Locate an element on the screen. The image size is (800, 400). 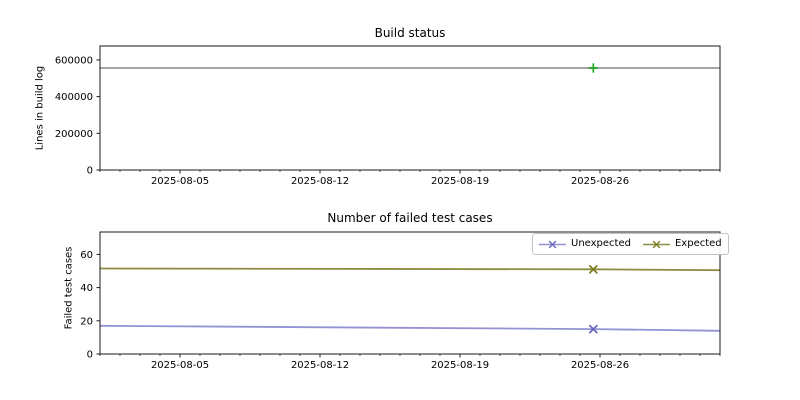
unexpected-line-marker-icon is located at coordinates (552, 244).